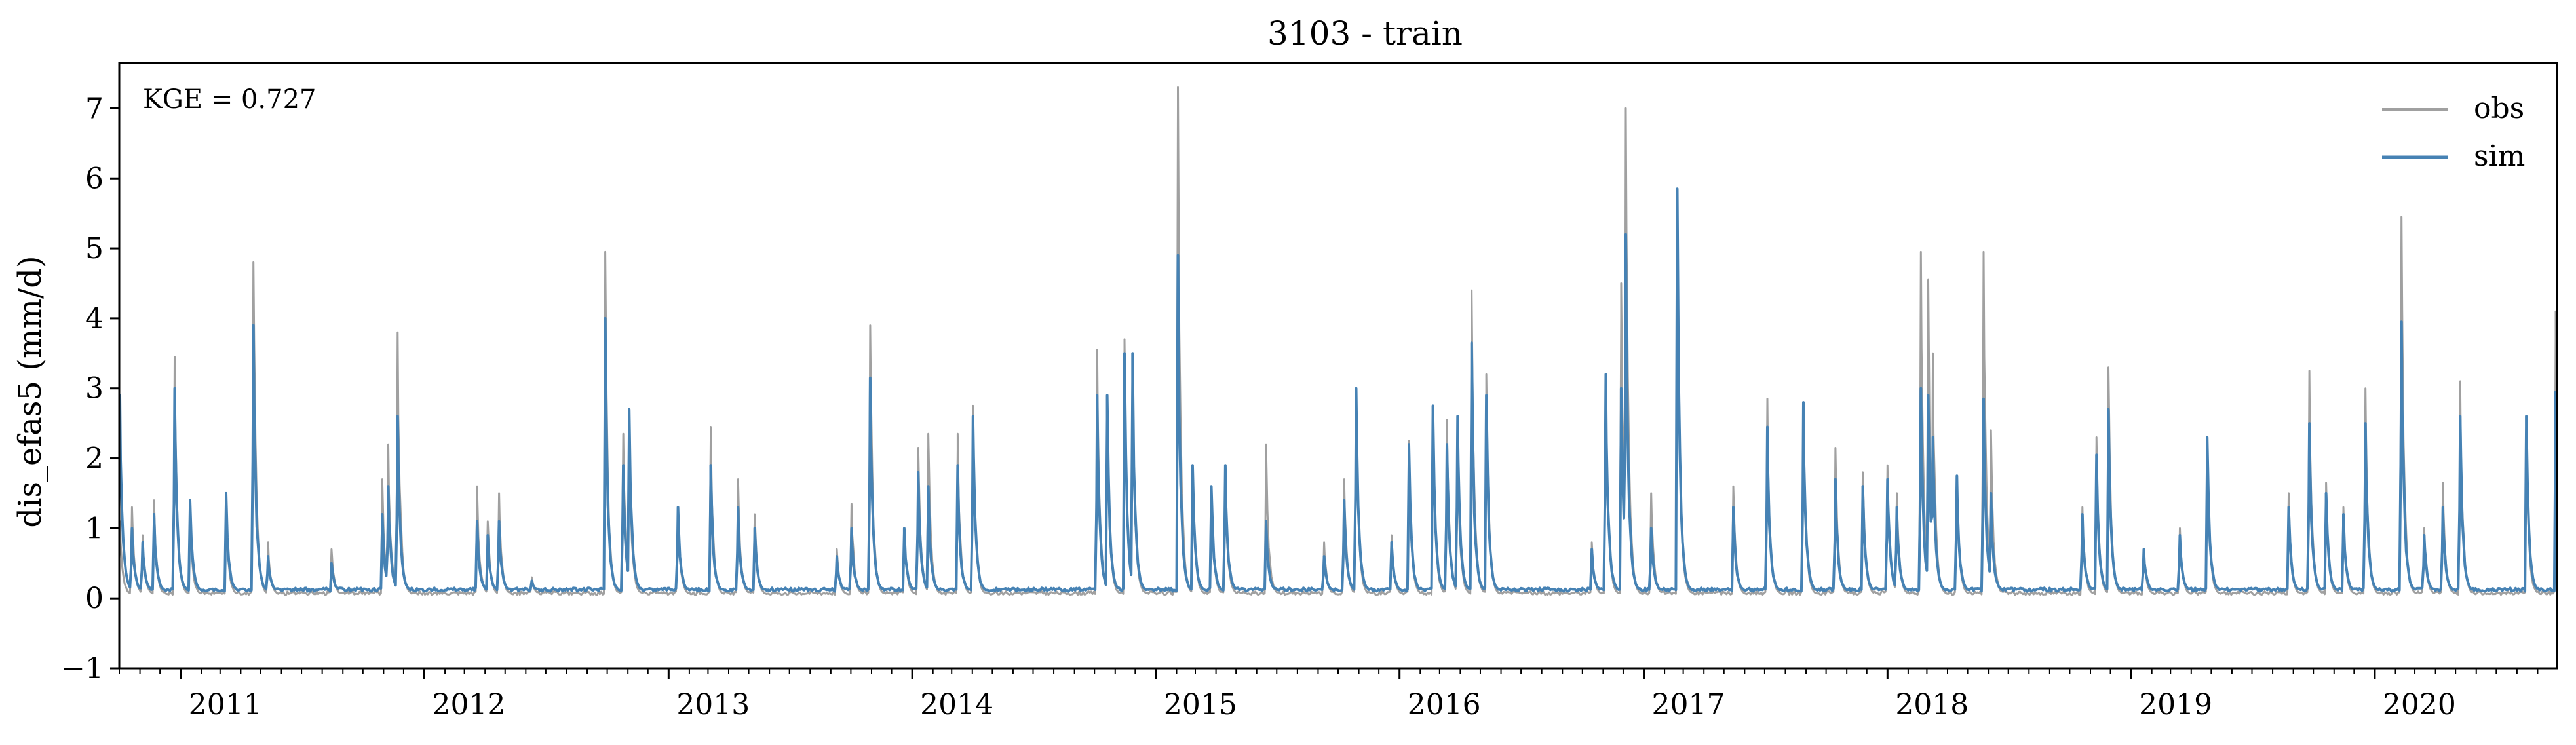 The image size is (2576, 745). What do you see at coordinates (2175, 704) in the screenshot?
I see `x-tick-label: 2019` at bounding box center [2175, 704].